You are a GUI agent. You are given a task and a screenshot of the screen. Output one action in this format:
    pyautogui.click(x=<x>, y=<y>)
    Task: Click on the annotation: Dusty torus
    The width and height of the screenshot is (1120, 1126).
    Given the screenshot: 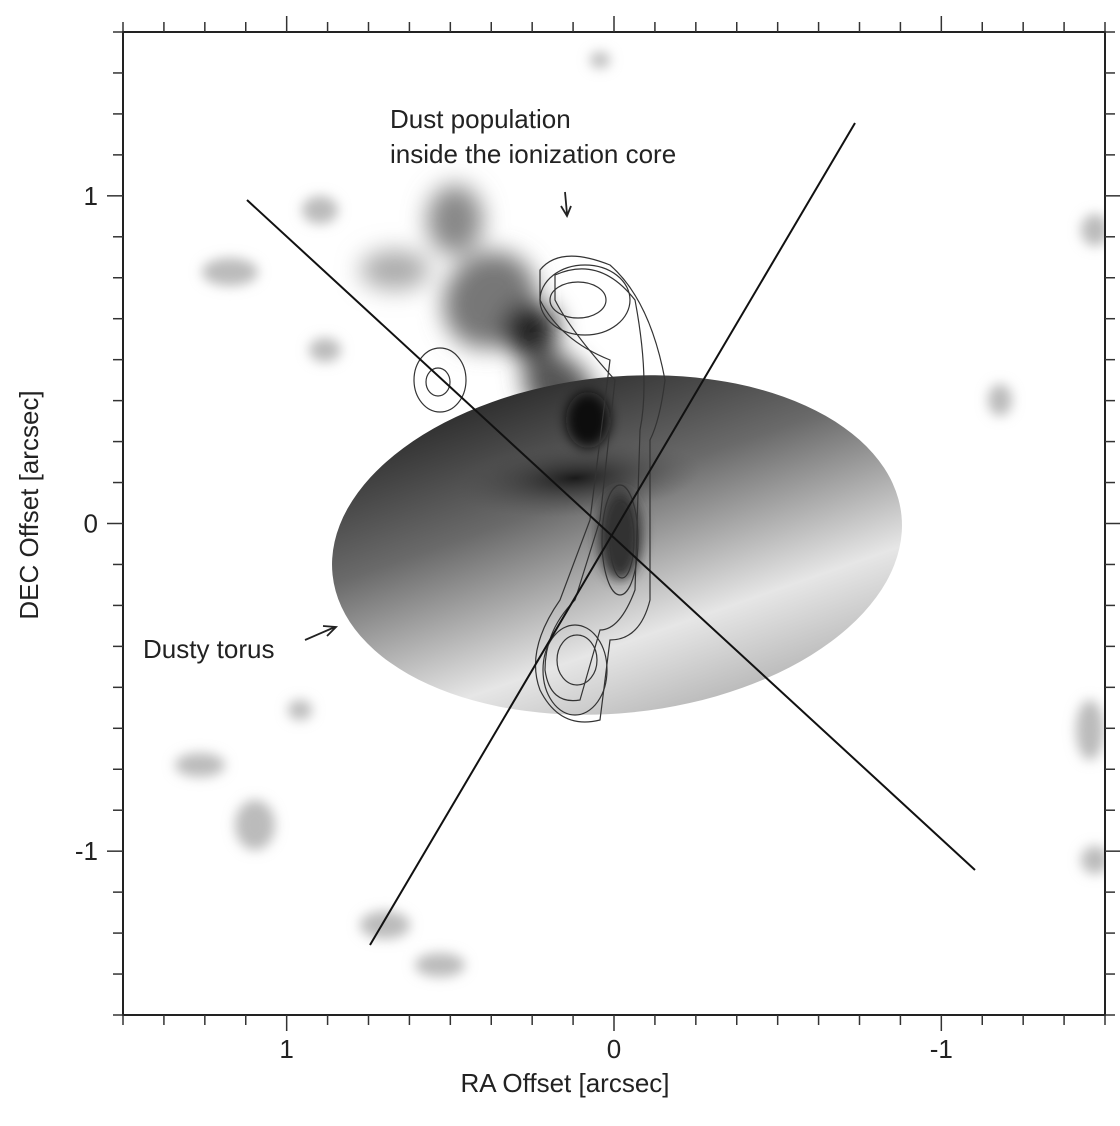 What is the action you would take?
    pyautogui.click(x=209, y=649)
    